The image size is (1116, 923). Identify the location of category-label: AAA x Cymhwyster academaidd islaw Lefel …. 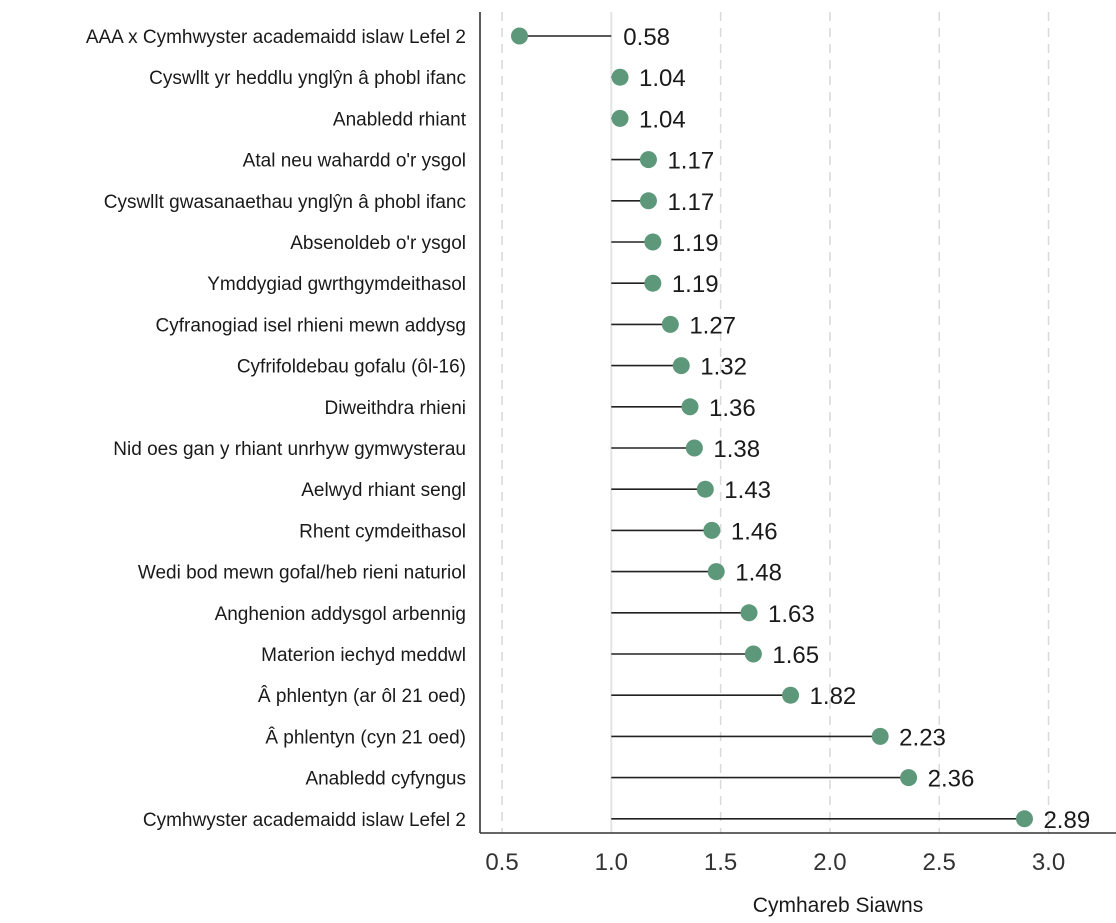
(276, 37).